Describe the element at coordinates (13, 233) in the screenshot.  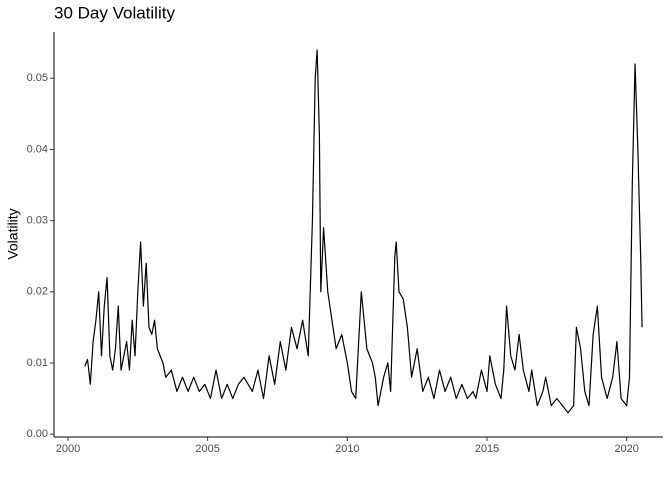
I see `y-axis-label: Volatility` at that location.